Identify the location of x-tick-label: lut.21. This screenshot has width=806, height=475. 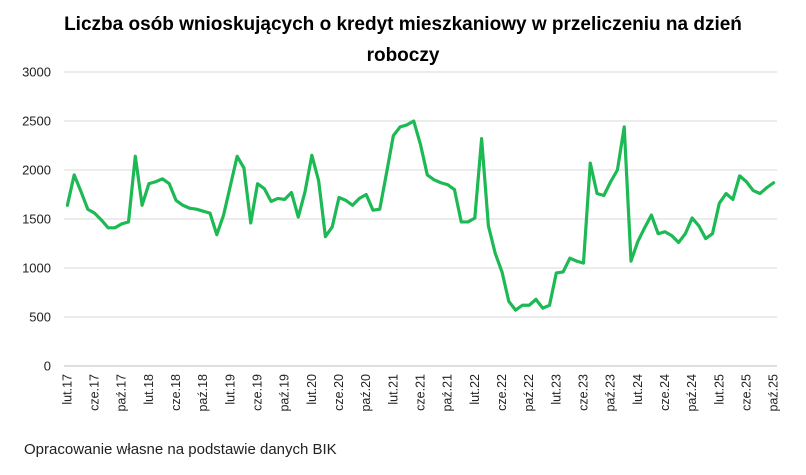
(393, 389).